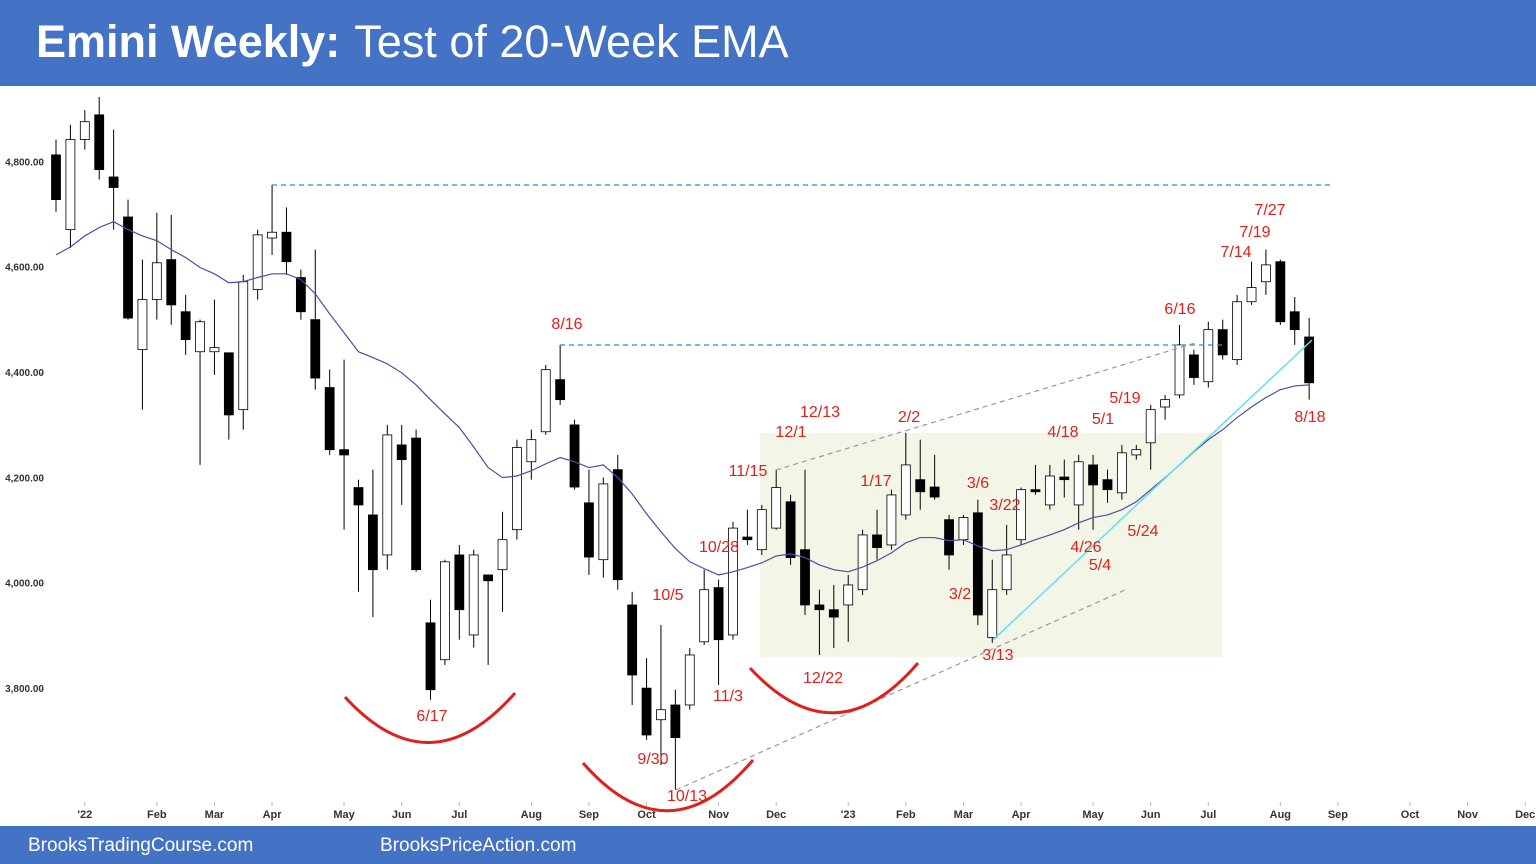 This screenshot has height=864, width=1536. I want to click on annotation: 8/16, so click(566, 324).